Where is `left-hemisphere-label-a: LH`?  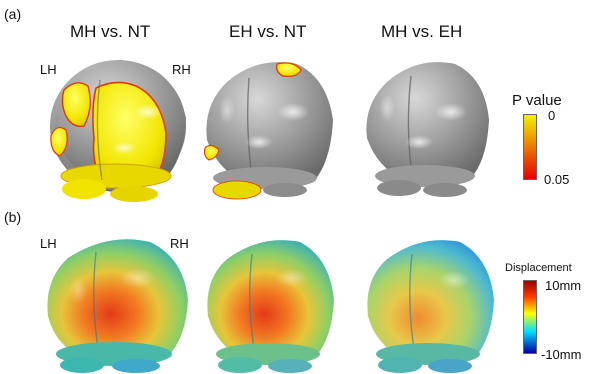 left-hemisphere-label-a: LH is located at coordinates (48, 69).